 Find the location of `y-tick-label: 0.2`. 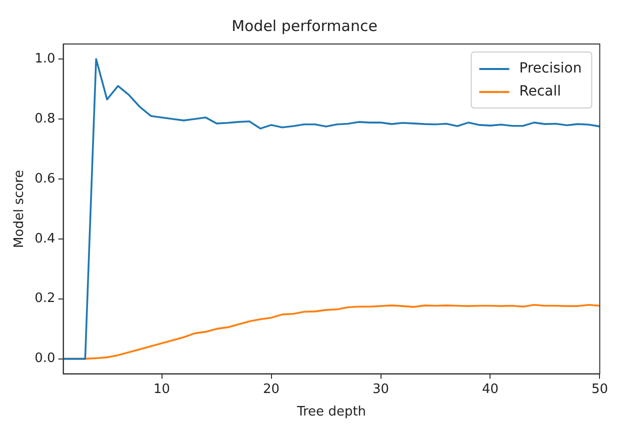

y-tick-label: 0.2 is located at coordinates (45, 298).